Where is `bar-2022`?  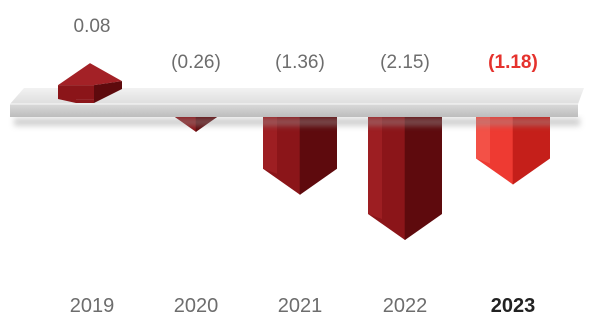
bar-2022 is located at coordinates (405, 176).